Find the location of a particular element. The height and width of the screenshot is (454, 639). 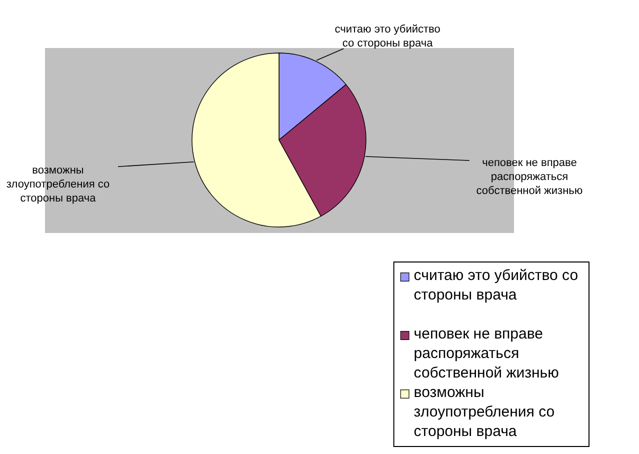

legend-label: считаю это убийство со стороны врача is located at coordinates (496, 285).